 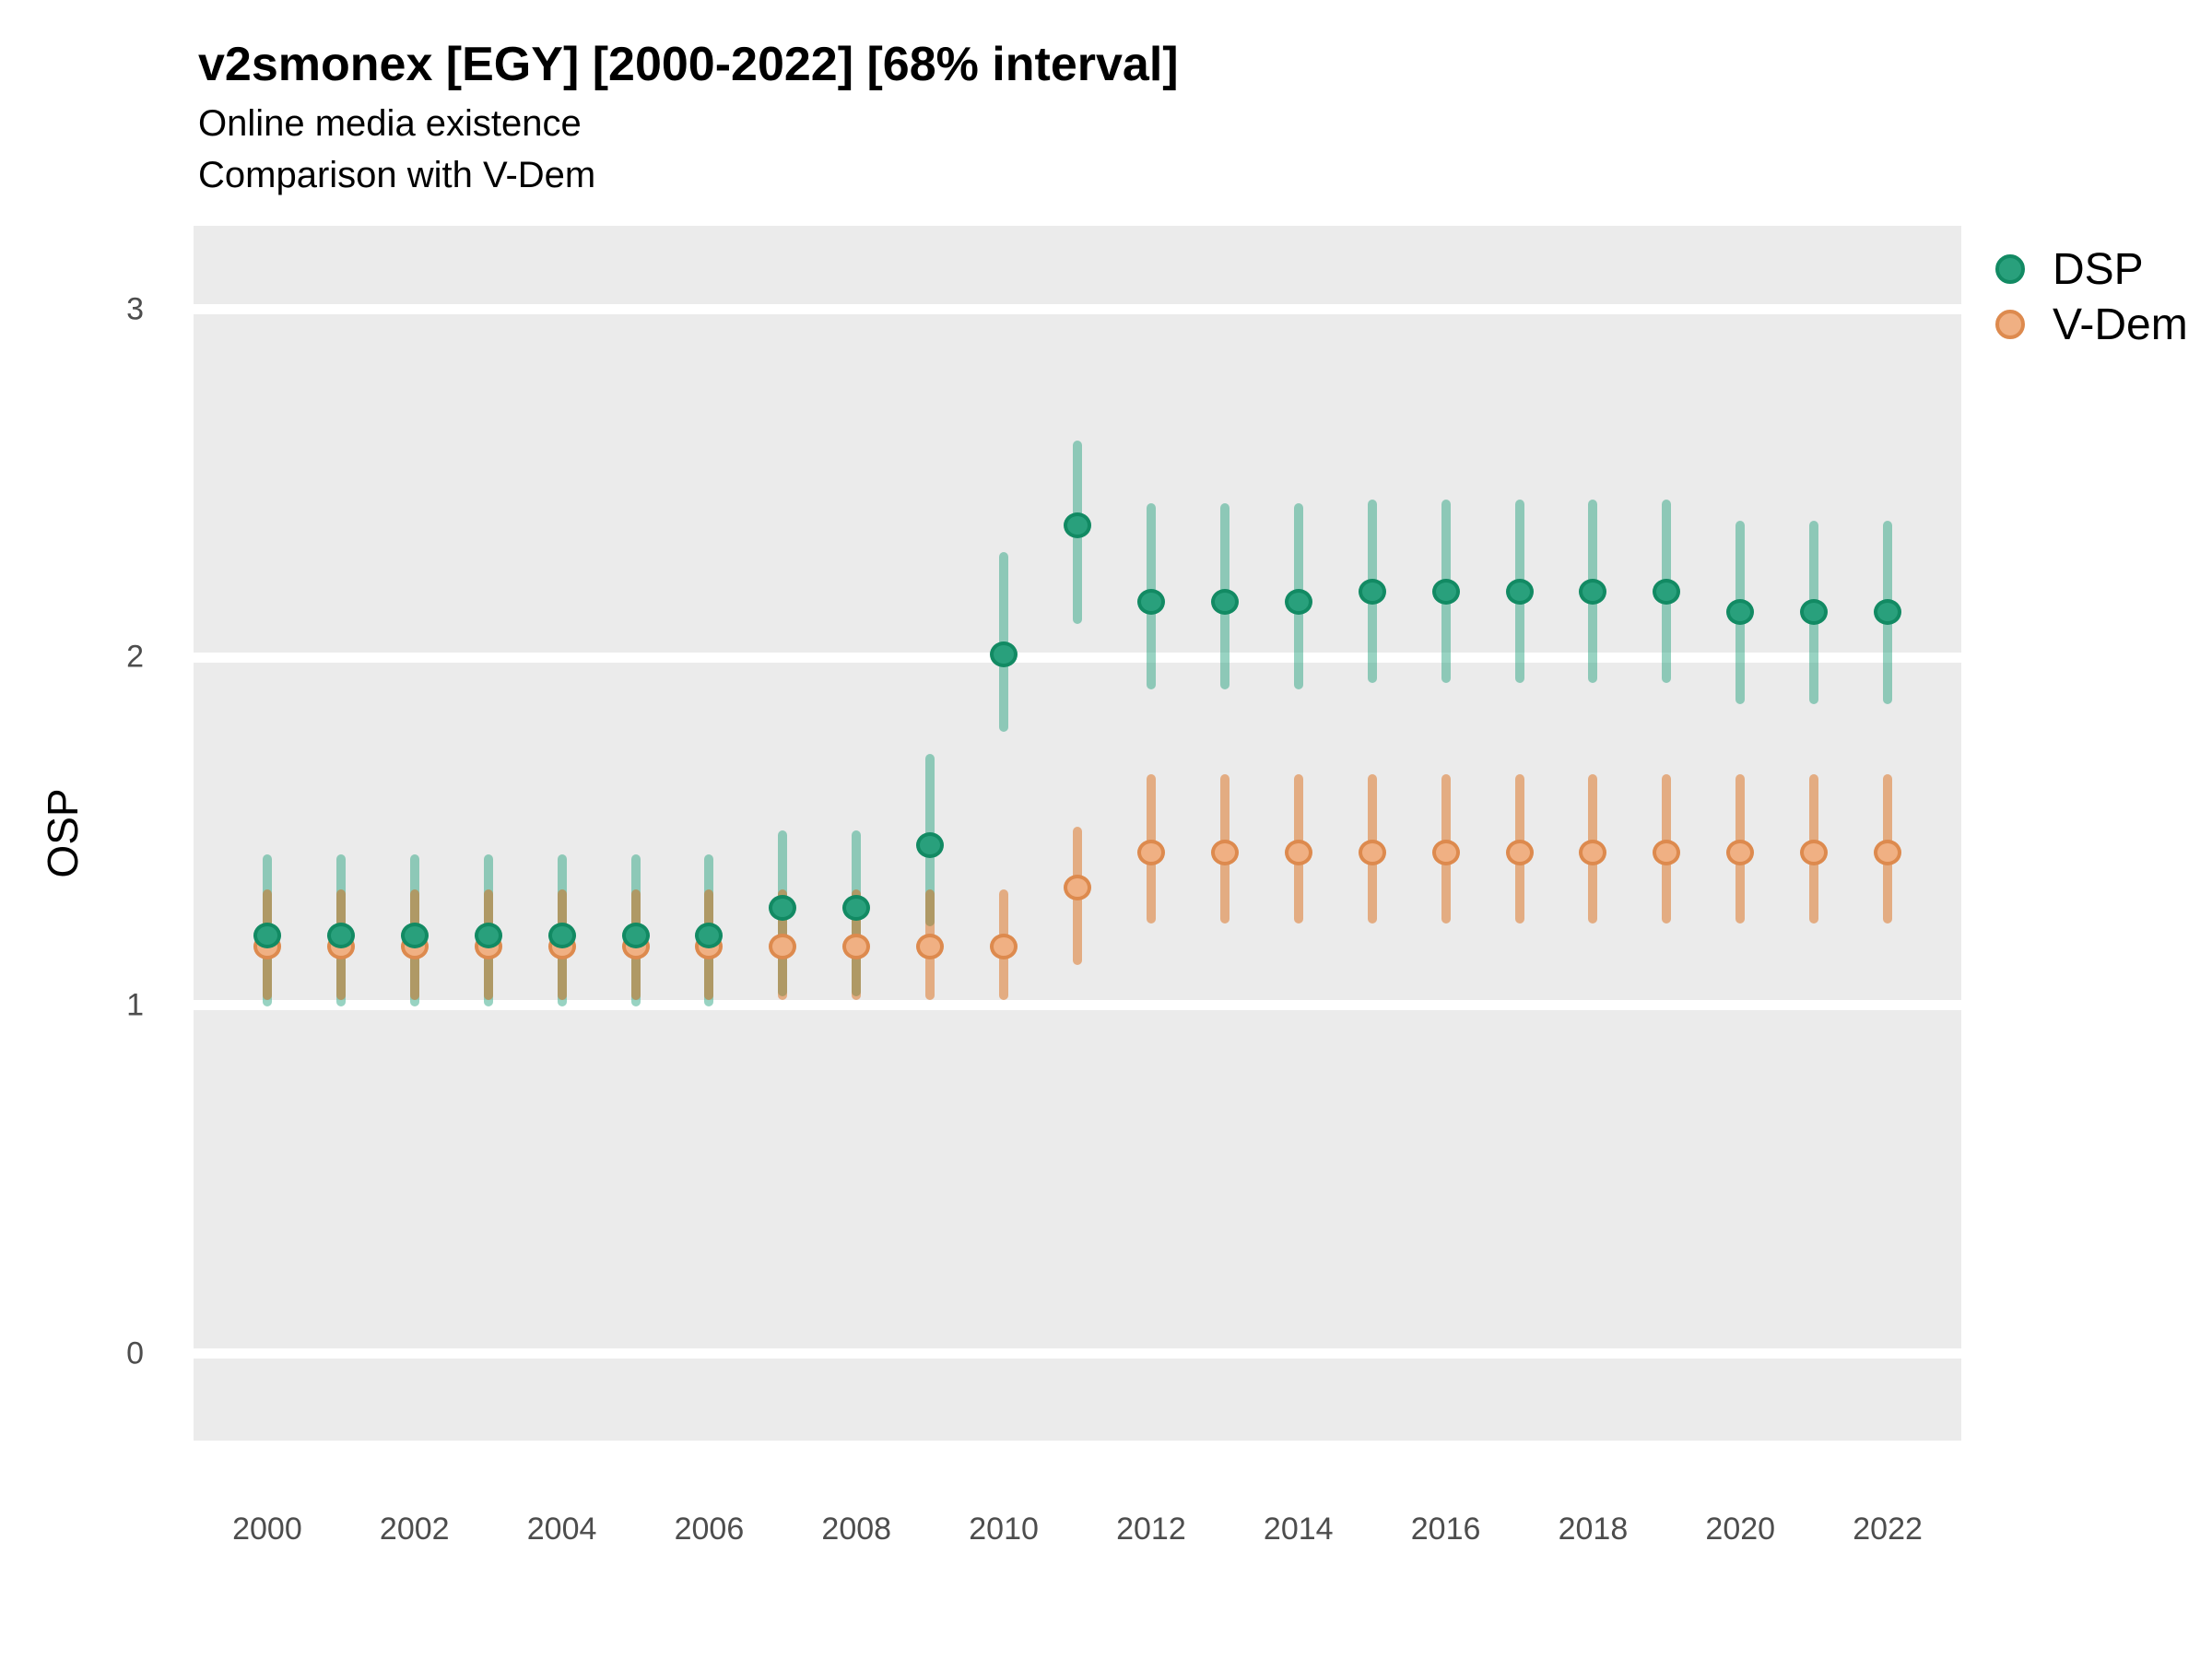 What do you see at coordinates (1593, 852) in the screenshot?
I see `point-vdem-2018` at bounding box center [1593, 852].